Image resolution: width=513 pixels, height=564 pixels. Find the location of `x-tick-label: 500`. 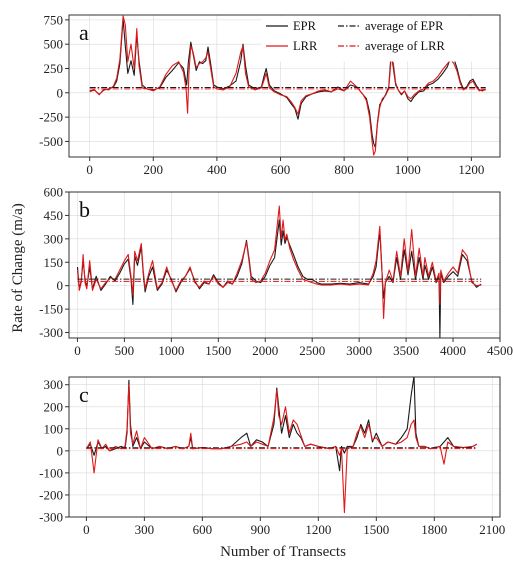

x-tick-label: 500 is located at coordinates (125, 350).